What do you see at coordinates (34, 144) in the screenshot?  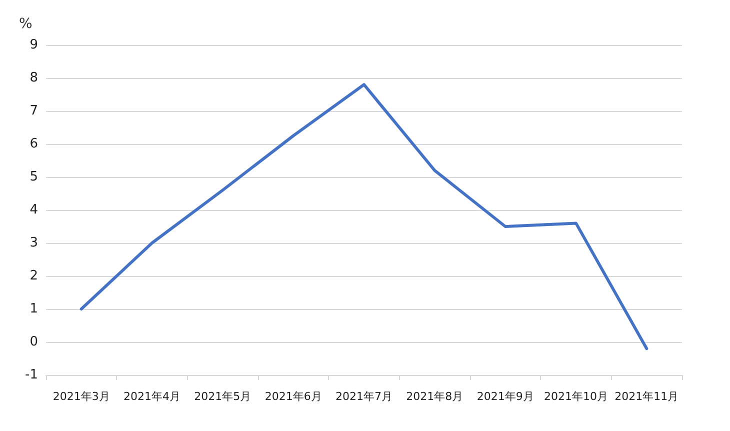 I see `y-tick-label: 6` at bounding box center [34, 144].